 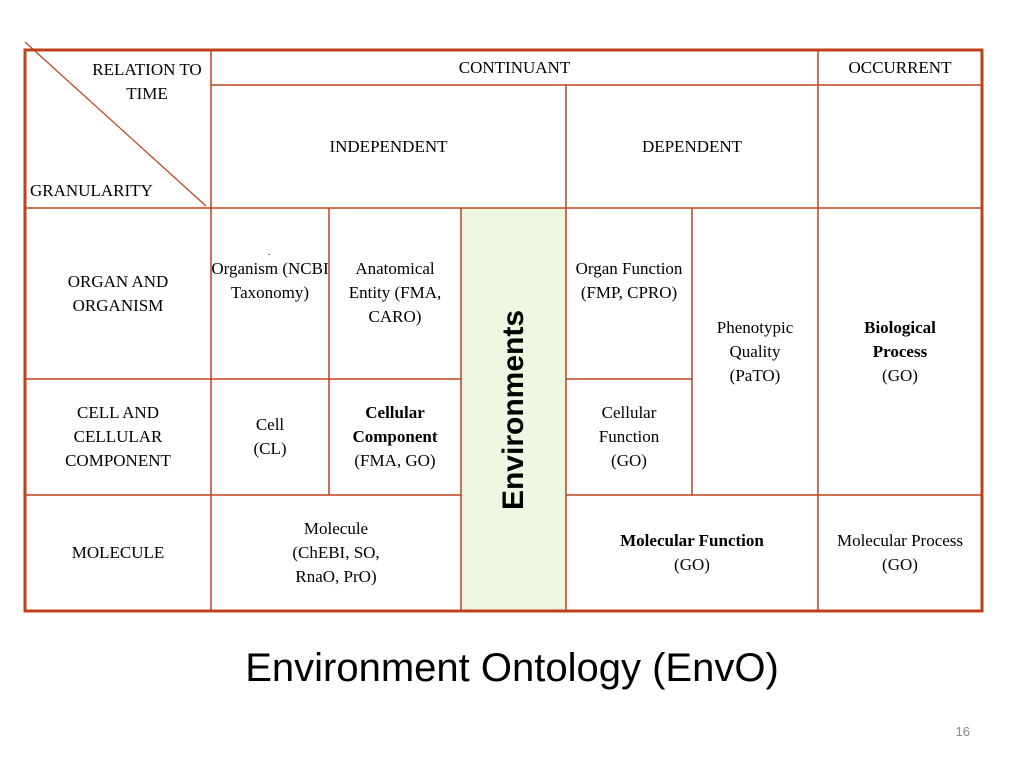 I want to click on cell-cell: Cell (CL), so click(x=270, y=437).